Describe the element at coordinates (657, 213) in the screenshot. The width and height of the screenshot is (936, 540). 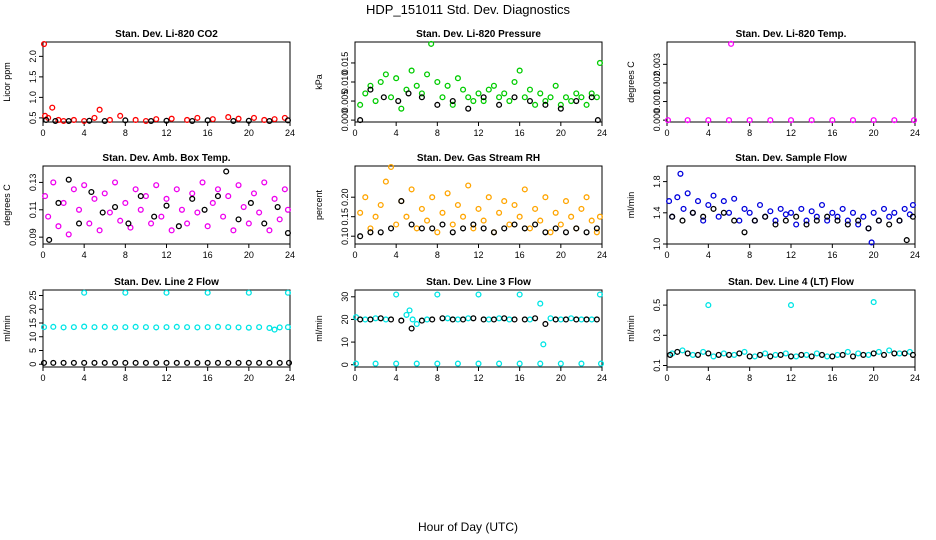
I see `y-tick-label: 1.4` at that location.